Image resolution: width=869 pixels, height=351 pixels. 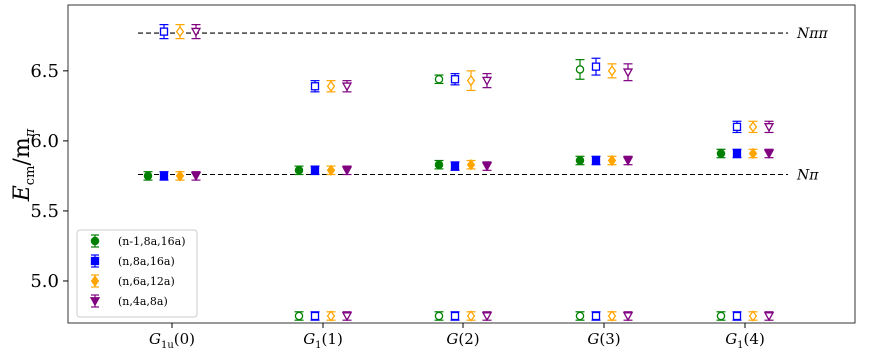 I want to click on legend-entry: (n-1,8a,16a), so click(x=138, y=241).